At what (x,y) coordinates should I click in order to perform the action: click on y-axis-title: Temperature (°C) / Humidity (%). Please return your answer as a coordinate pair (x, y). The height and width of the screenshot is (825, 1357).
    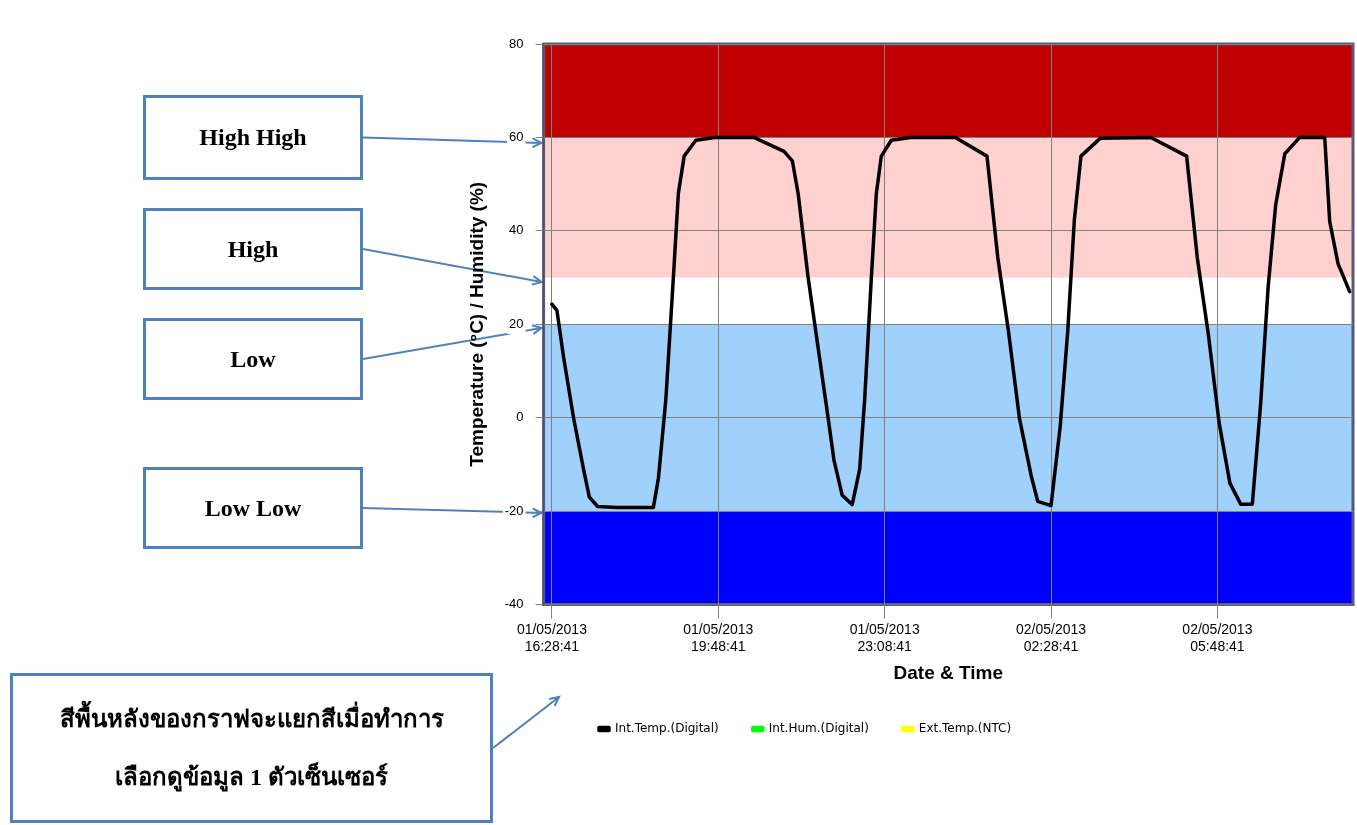
    Looking at the image, I should click on (476, 324).